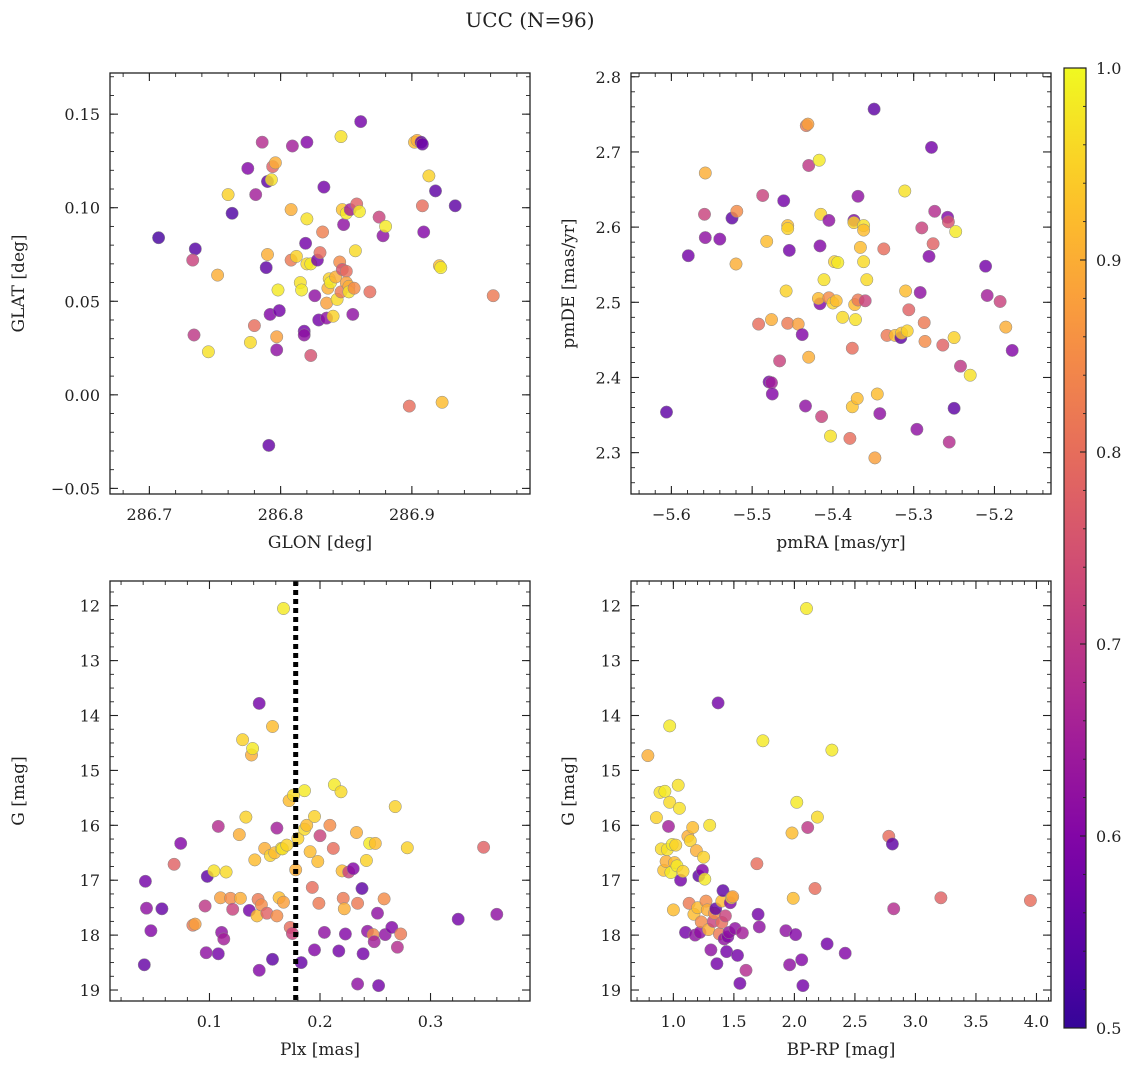 This screenshot has width=1136, height=1068. Describe the element at coordinates (19, 790) in the screenshot. I see `y-axis-label: G [mag]` at that location.